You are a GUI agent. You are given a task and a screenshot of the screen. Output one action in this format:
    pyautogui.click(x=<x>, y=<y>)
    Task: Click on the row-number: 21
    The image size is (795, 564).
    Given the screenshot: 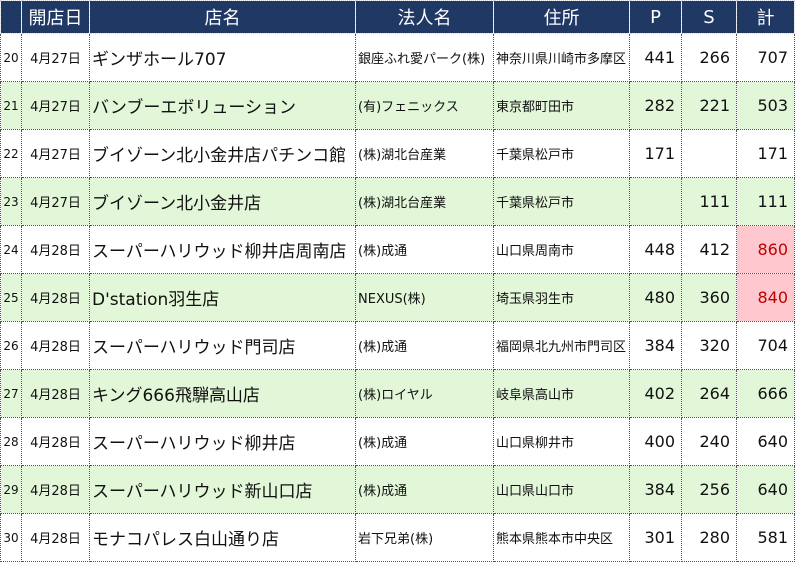 What is the action you would take?
    pyautogui.click(x=11, y=105)
    